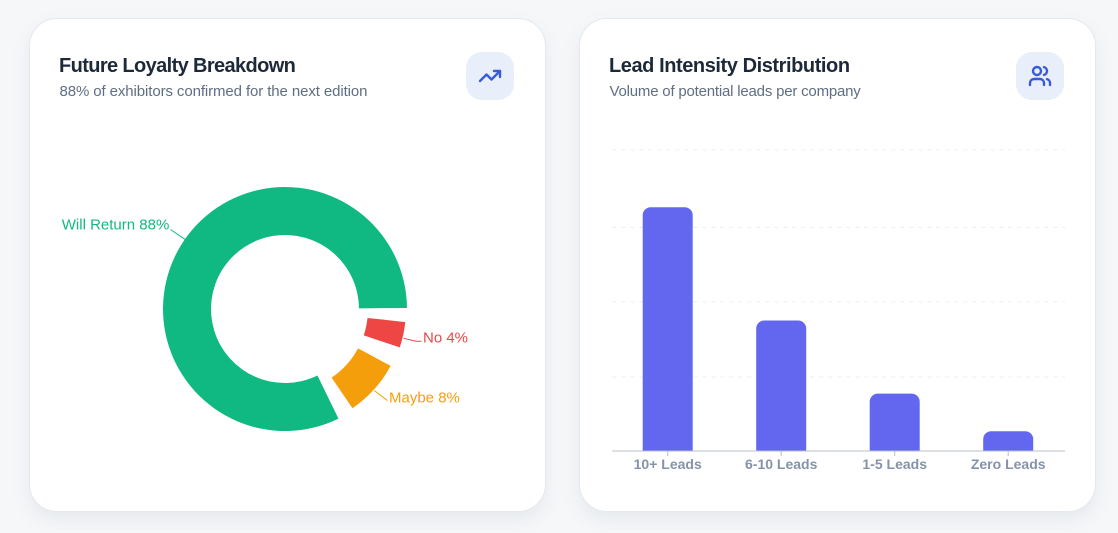  What do you see at coordinates (781, 464) in the screenshot?
I see `svg-text: 6-10 Leads` at bounding box center [781, 464].